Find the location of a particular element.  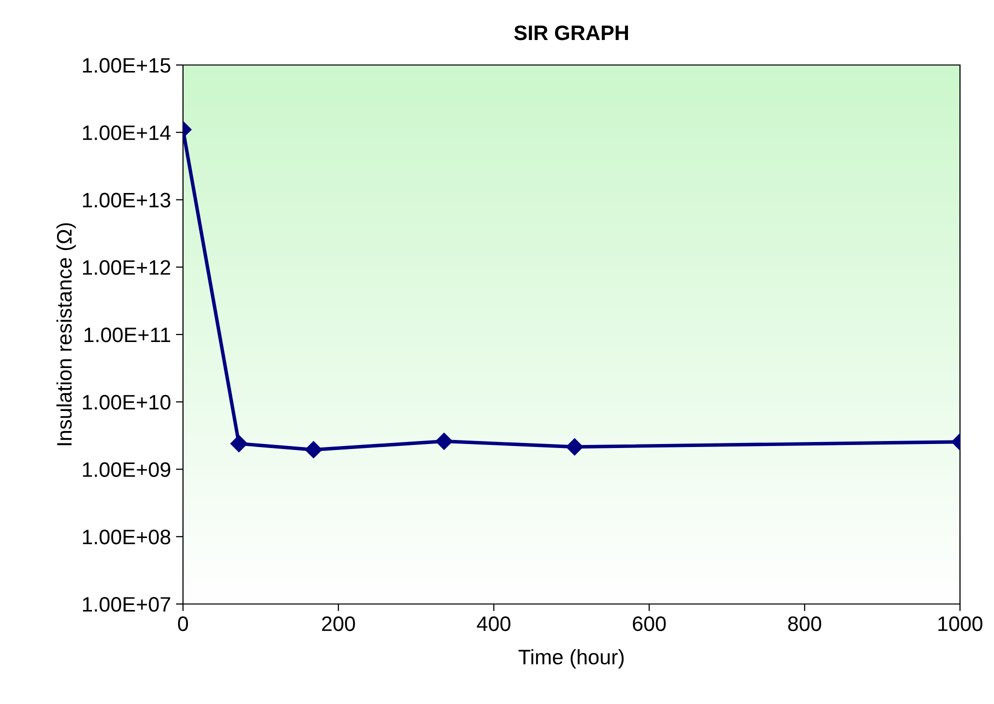

y-tick-label: 1.00E+14 is located at coordinates (127, 132).